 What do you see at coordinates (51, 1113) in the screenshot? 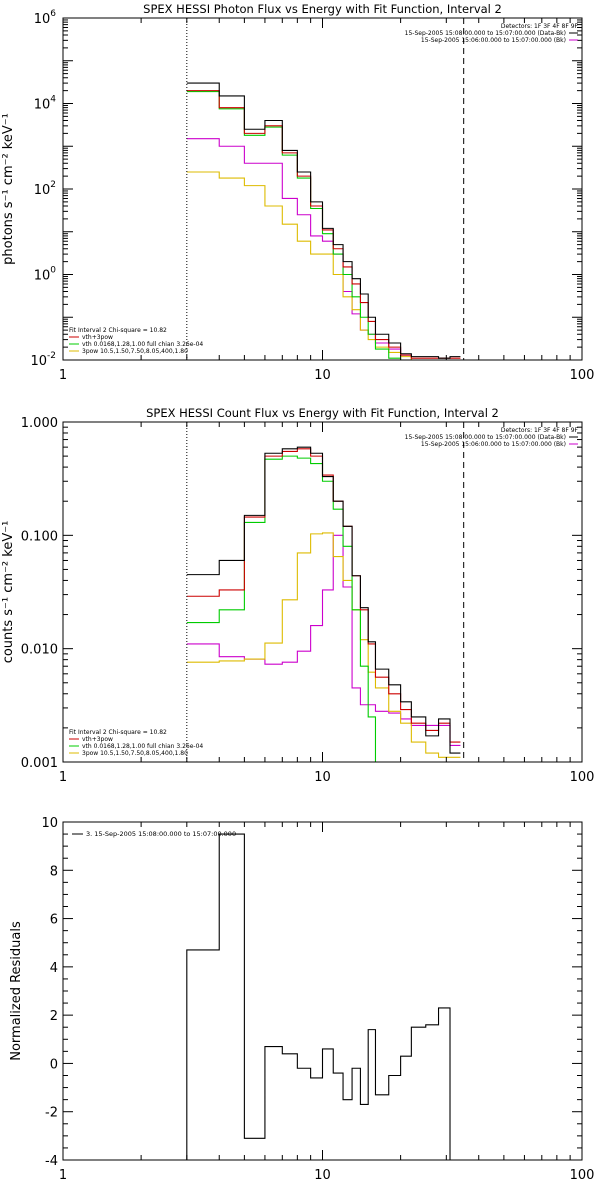
I see `y-tick-label: -2` at bounding box center [51, 1113].